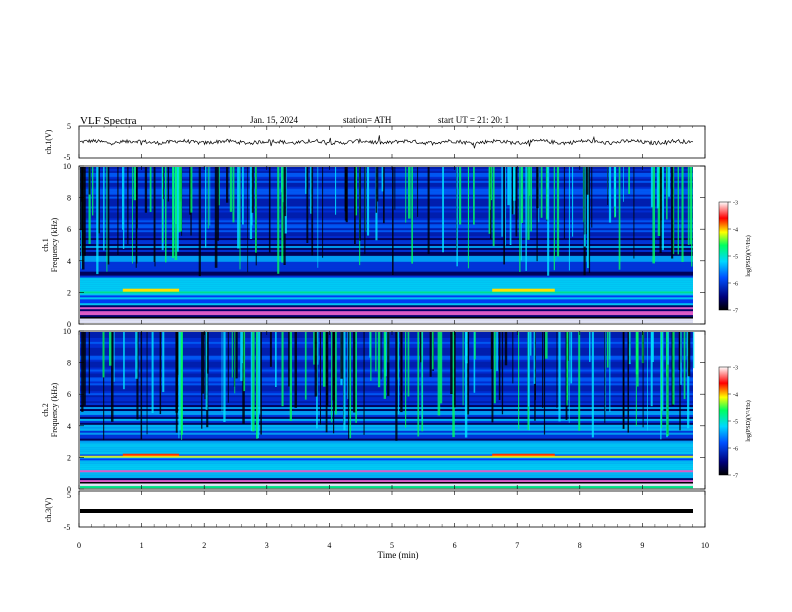 This screenshot has width=792, height=612. I want to click on ch1-ylabel: ch.1(V), so click(48, 141).